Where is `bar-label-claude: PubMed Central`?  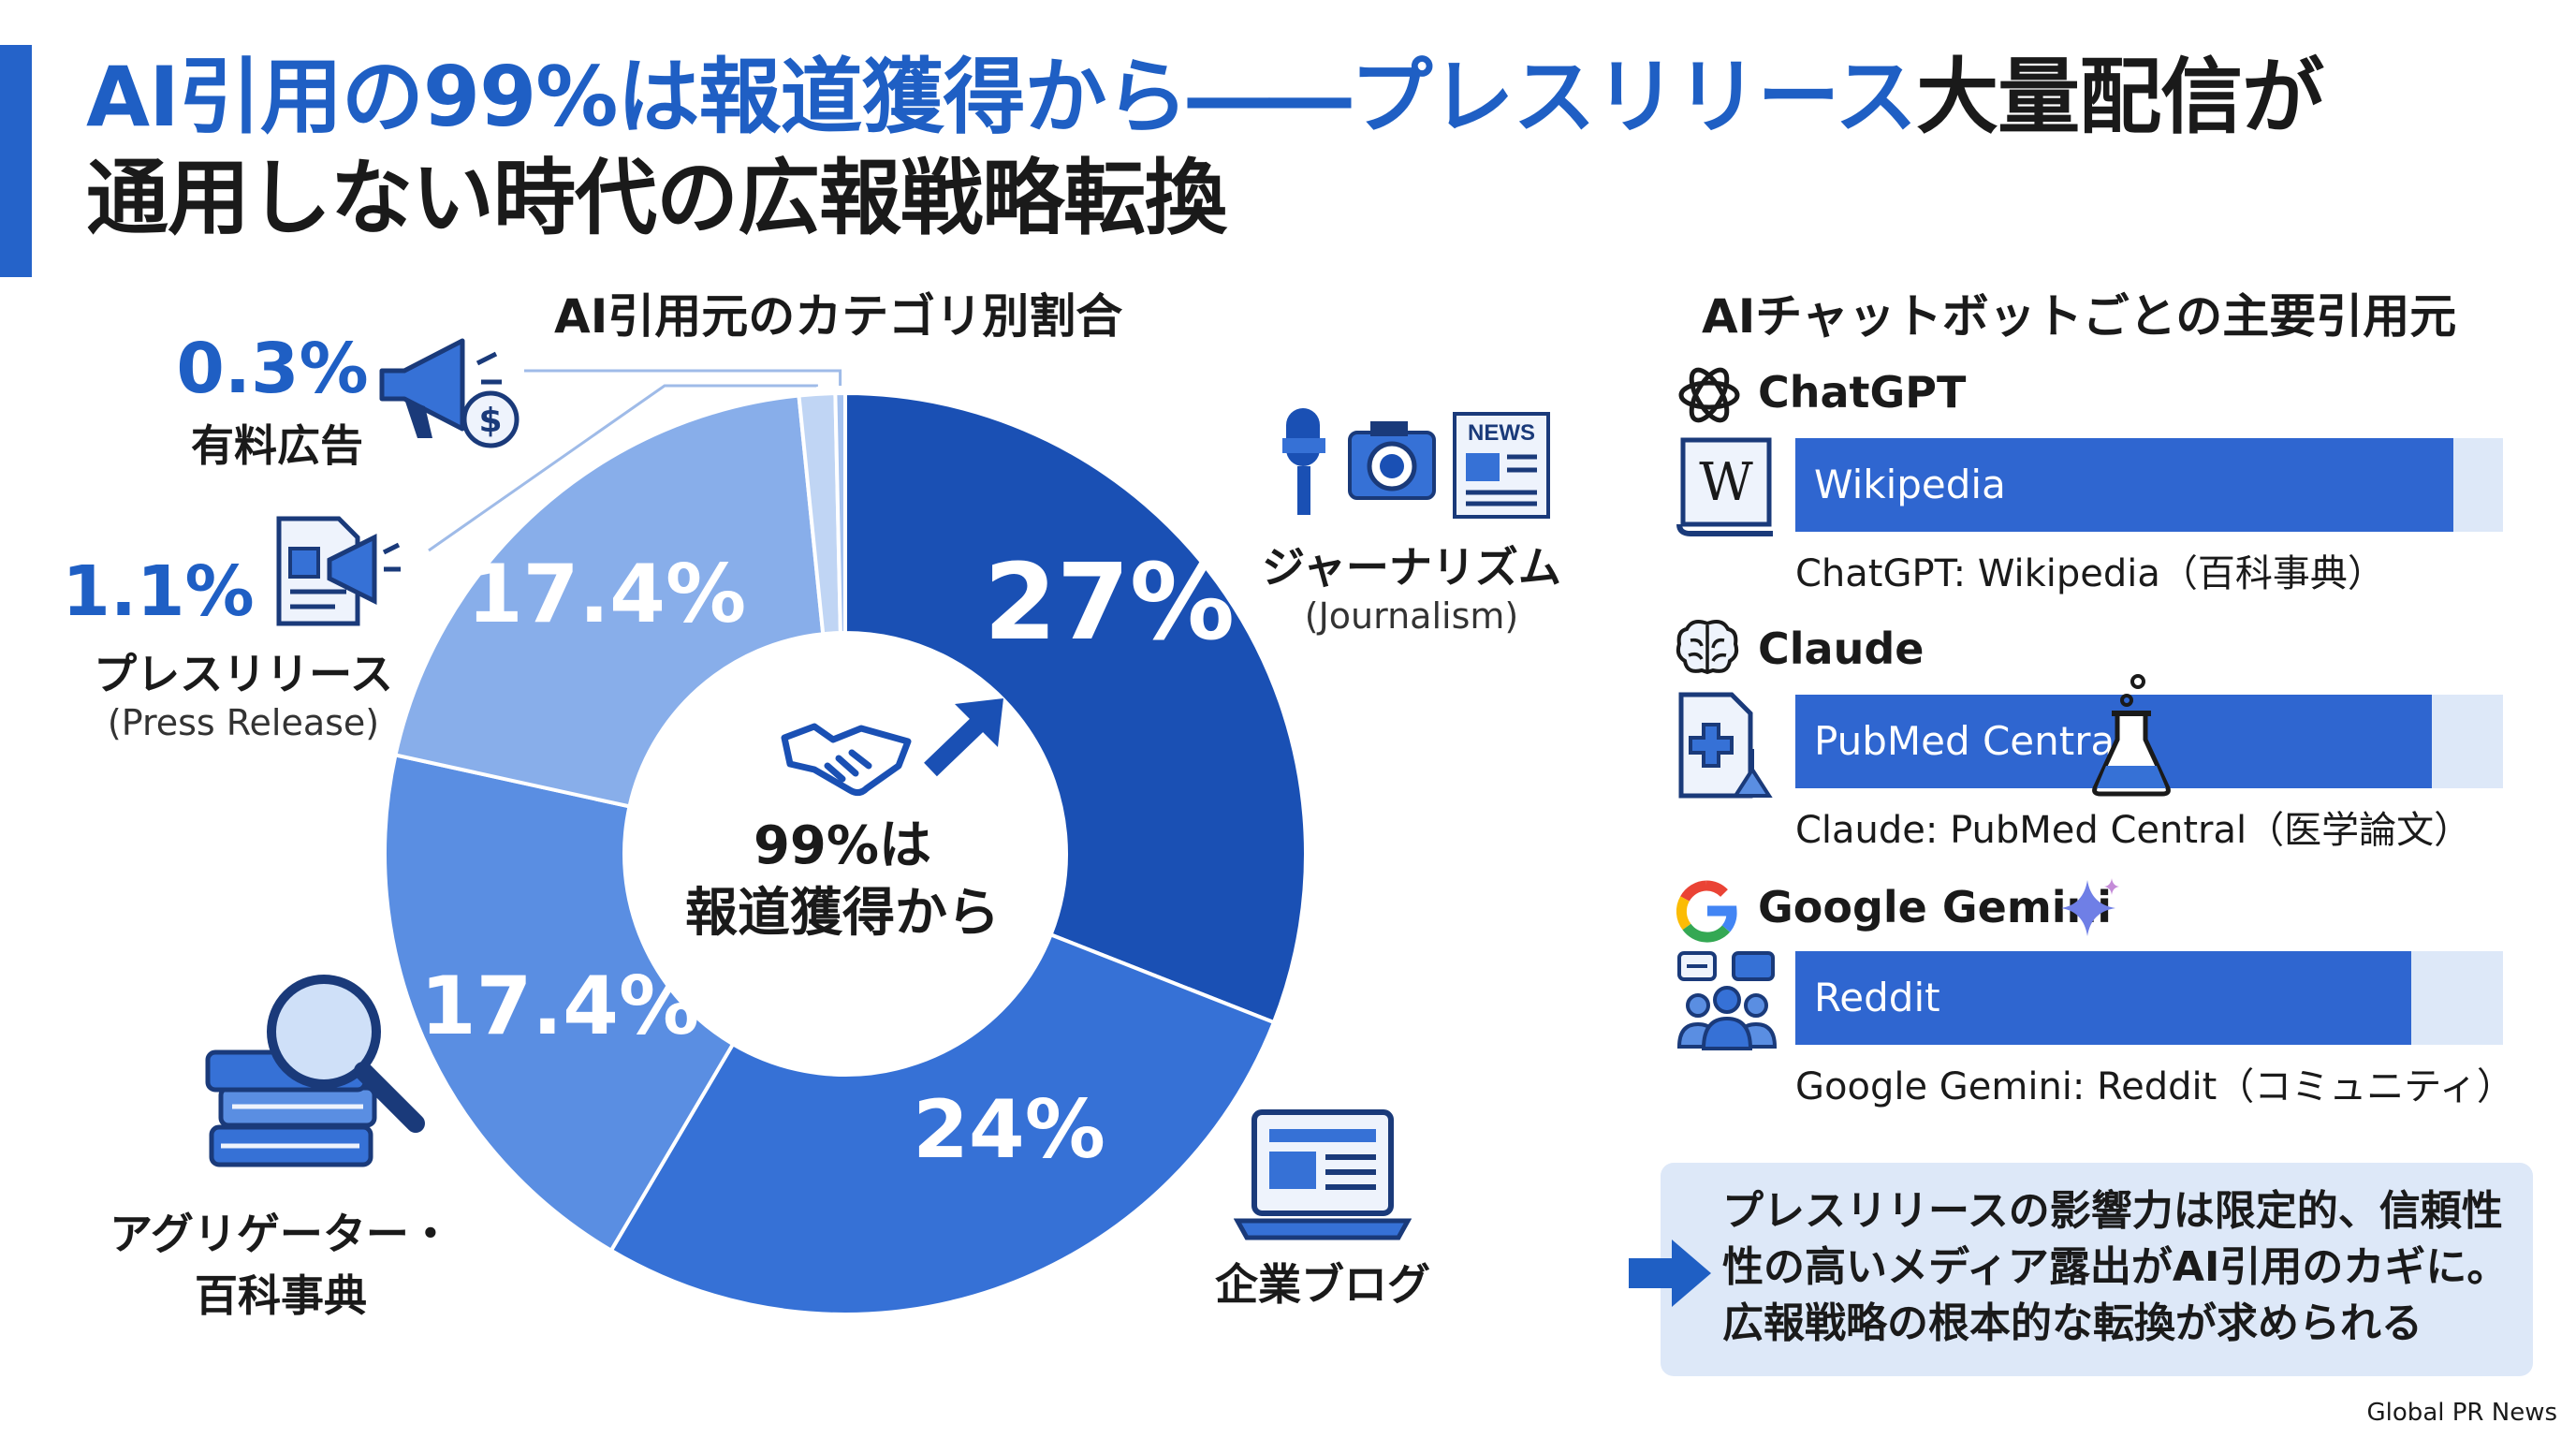
bar-label-claude: PubMed Central is located at coordinates (1970, 741).